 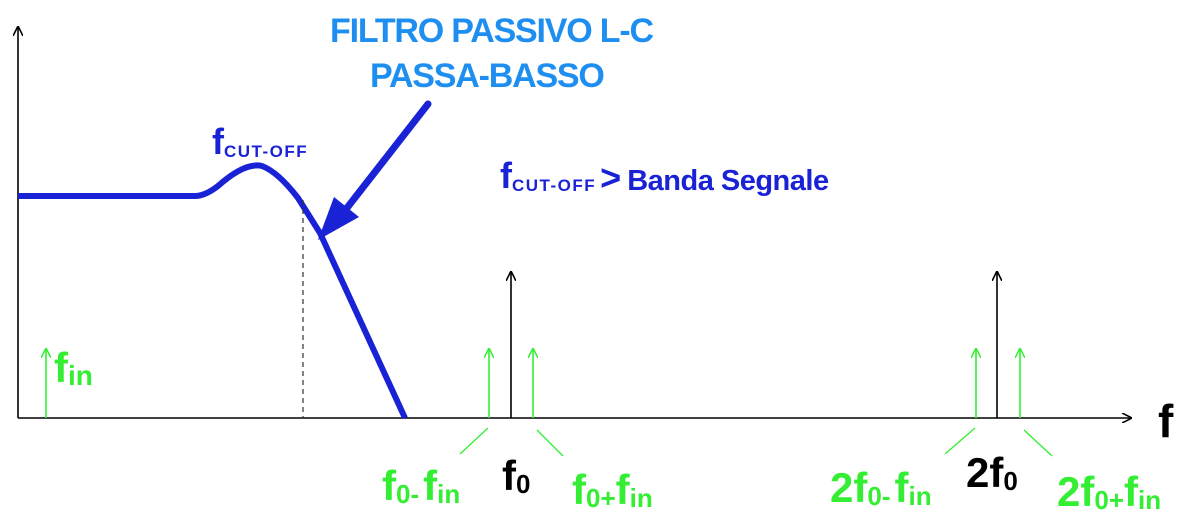 I want to click on label-2f0-minus-fin: 2f0-fin, so click(x=881, y=487).